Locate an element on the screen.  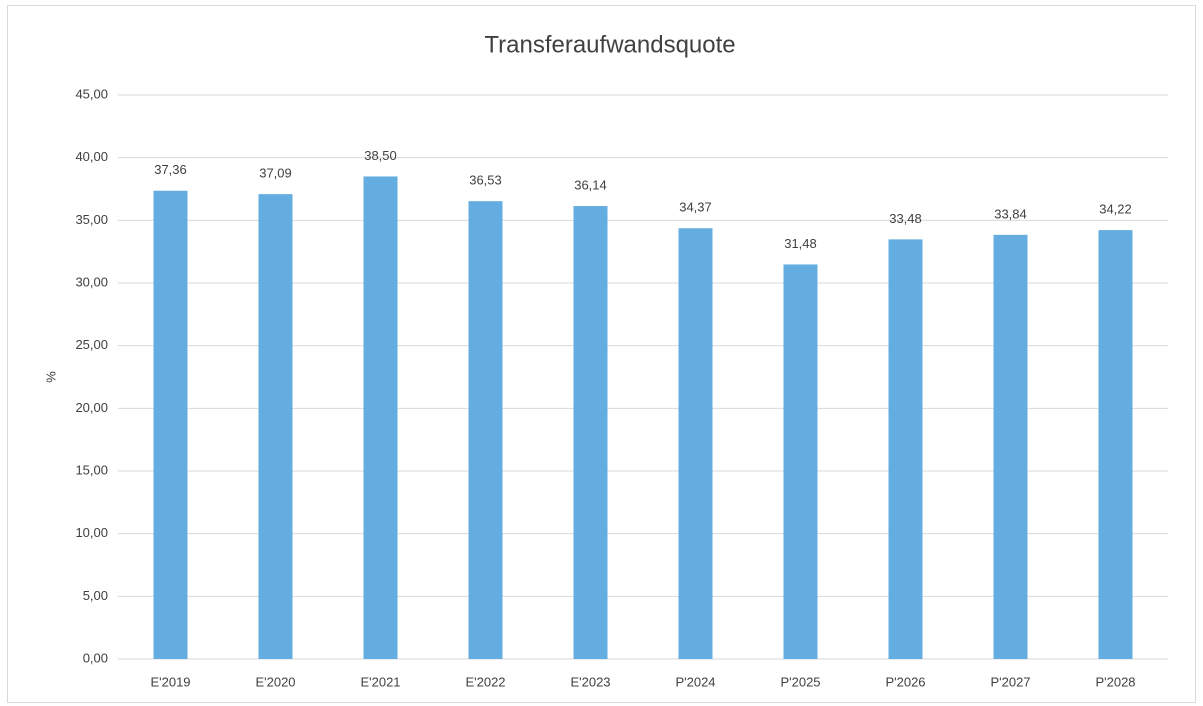
y-tick-label: 15,00 is located at coordinates (91, 469).